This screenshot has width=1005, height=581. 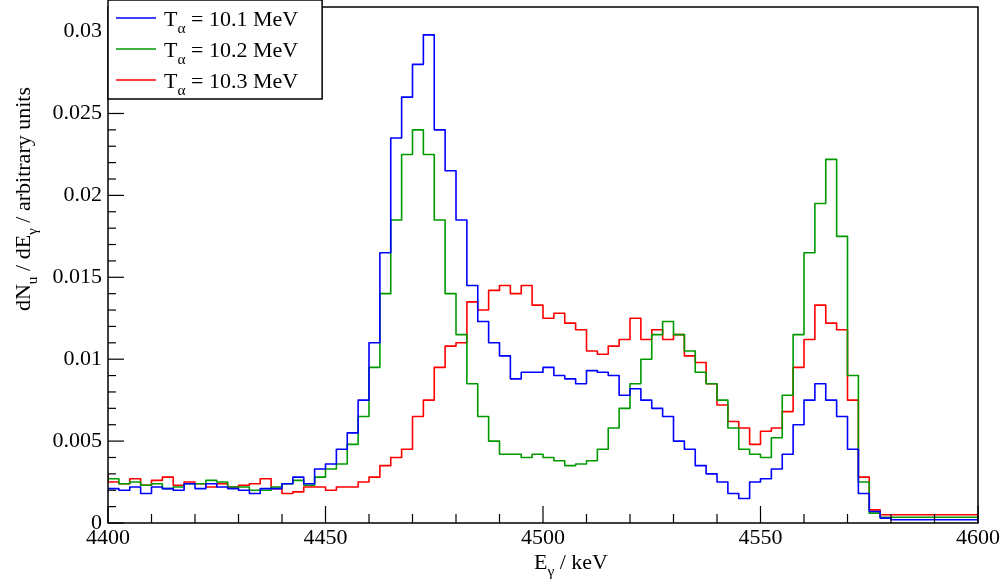 What do you see at coordinates (77, 112) in the screenshot?
I see `y-tick-label: 0.025` at bounding box center [77, 112].